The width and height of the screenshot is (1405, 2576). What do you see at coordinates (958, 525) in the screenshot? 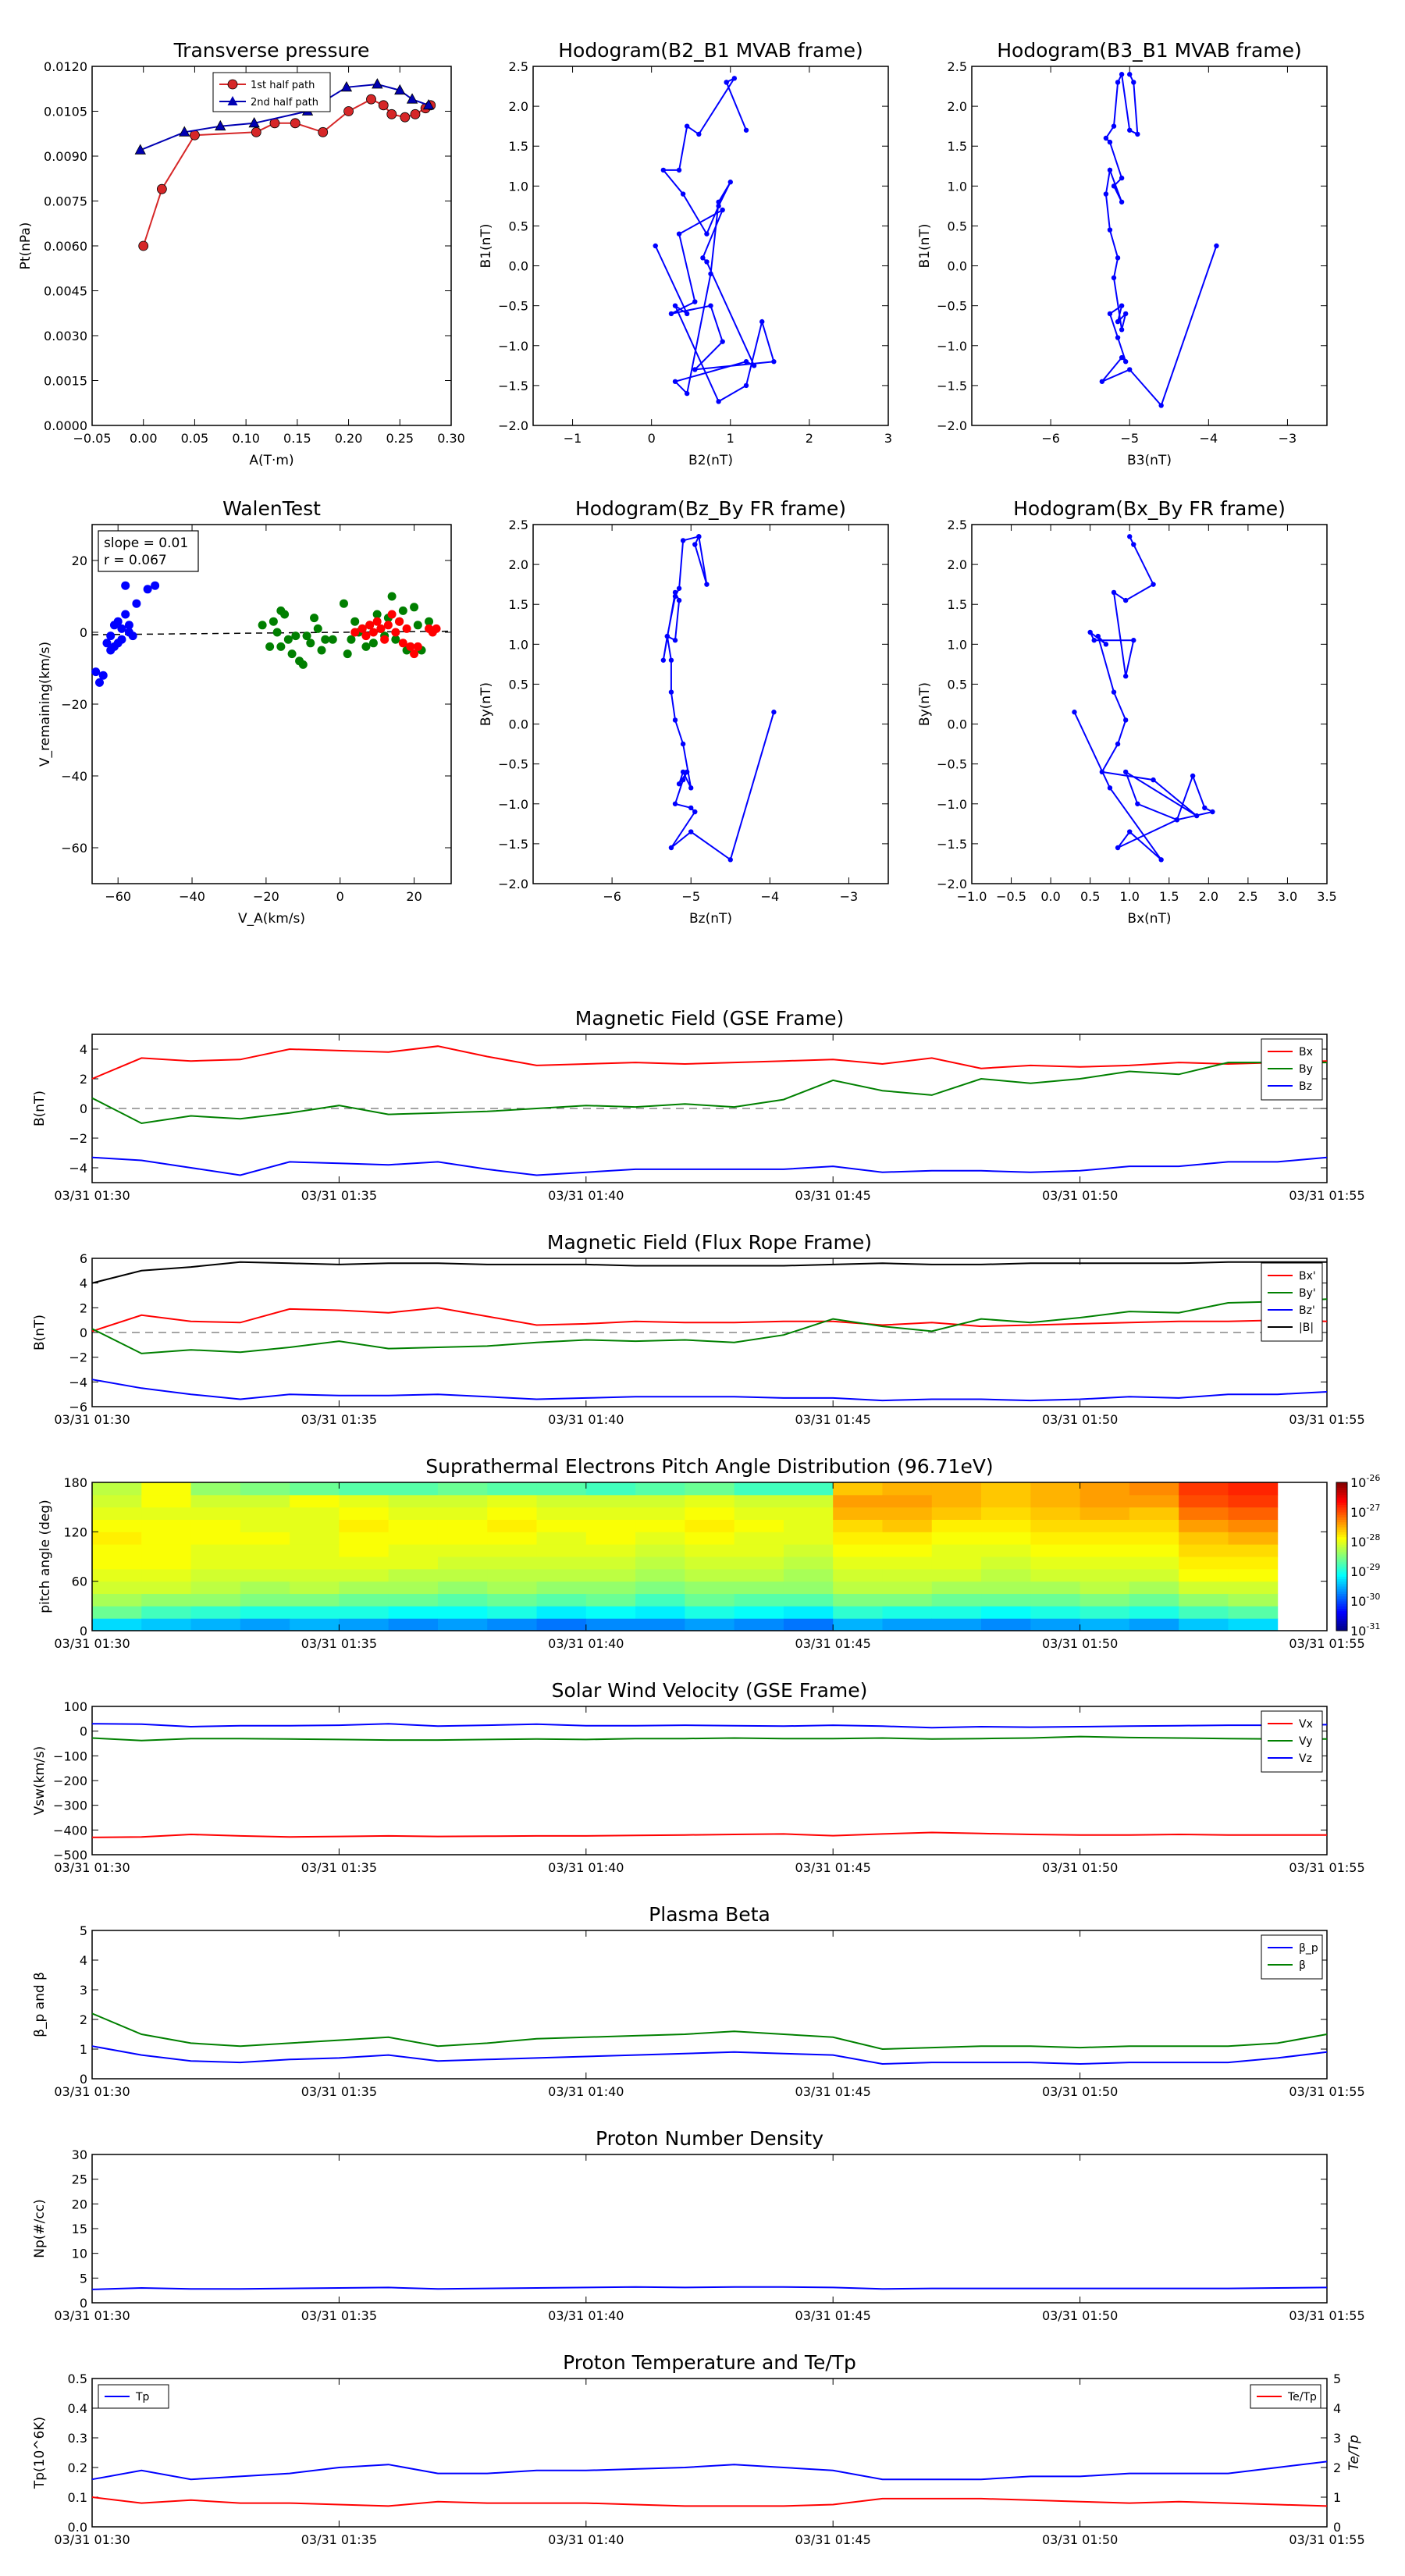
I see `y-tick-label: 2.5` at bounding box center [958, 525].